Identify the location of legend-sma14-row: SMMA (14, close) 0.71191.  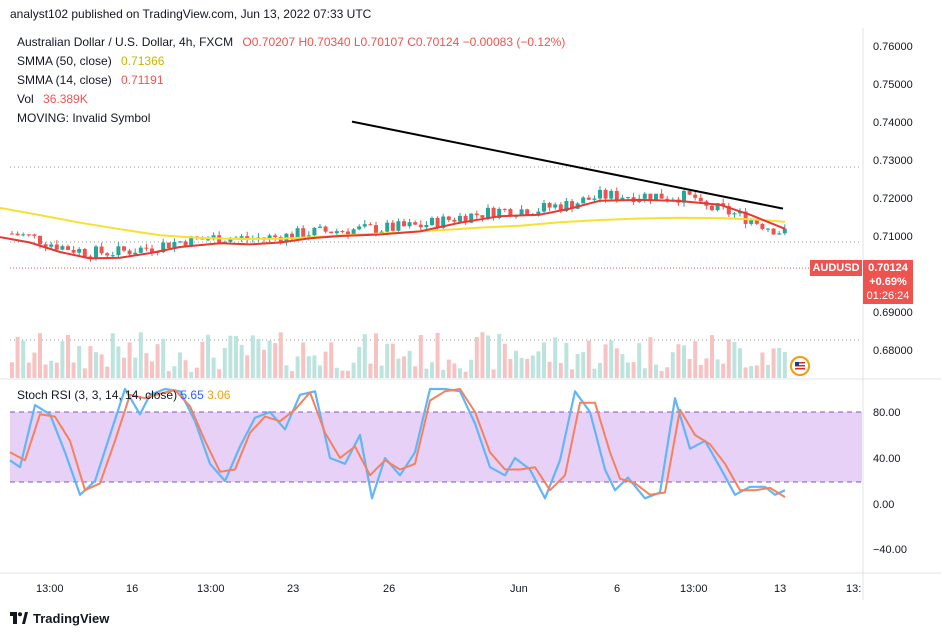
(291, 80).